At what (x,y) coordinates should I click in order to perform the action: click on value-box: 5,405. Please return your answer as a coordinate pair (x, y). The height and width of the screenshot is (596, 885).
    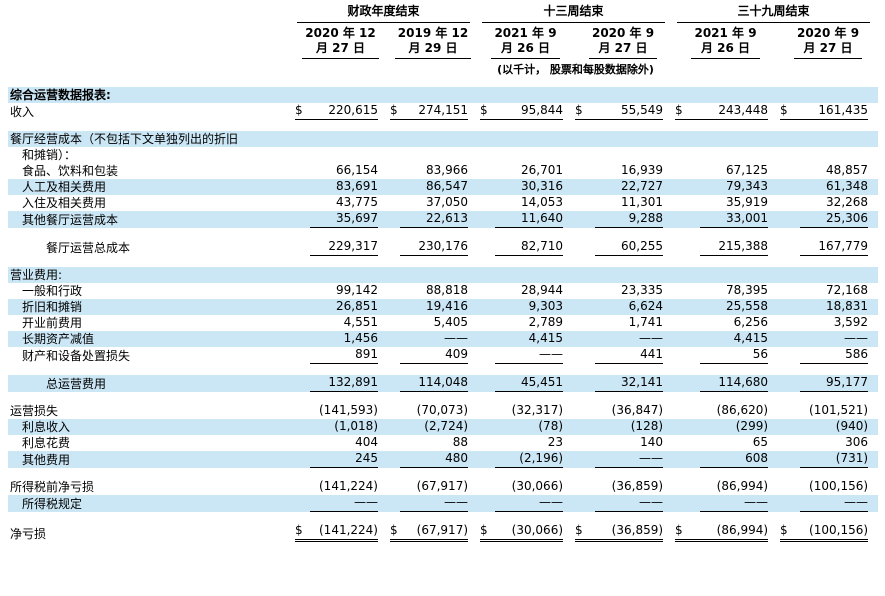
    Looking at the image, I should click on (434, 323).